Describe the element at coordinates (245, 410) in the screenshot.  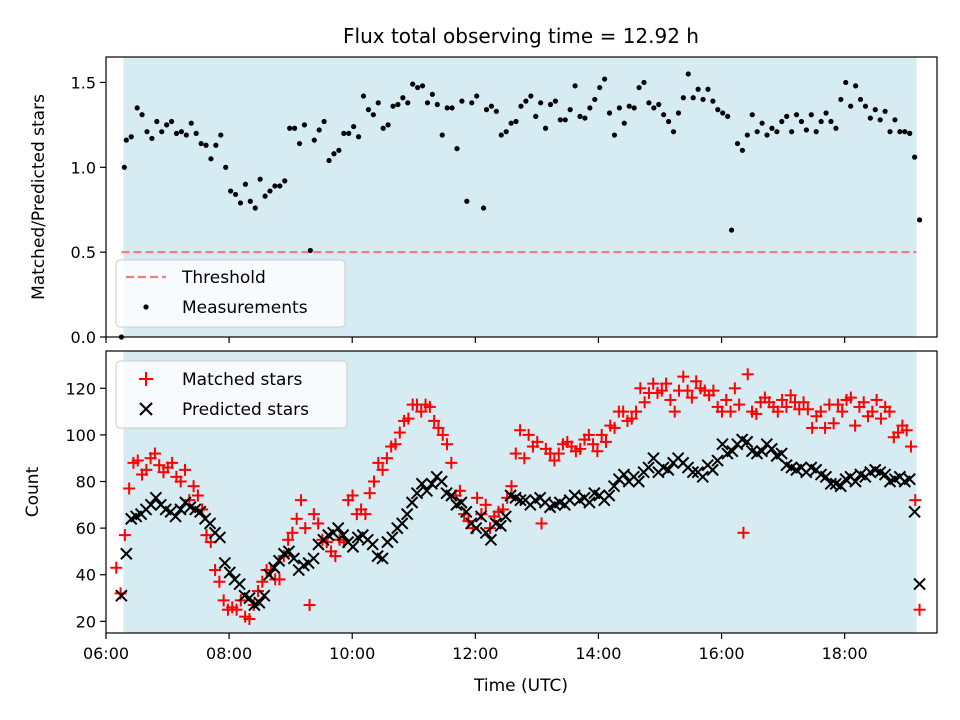
I see `predicted-stars-legend-label: Predicted stars` at that location.